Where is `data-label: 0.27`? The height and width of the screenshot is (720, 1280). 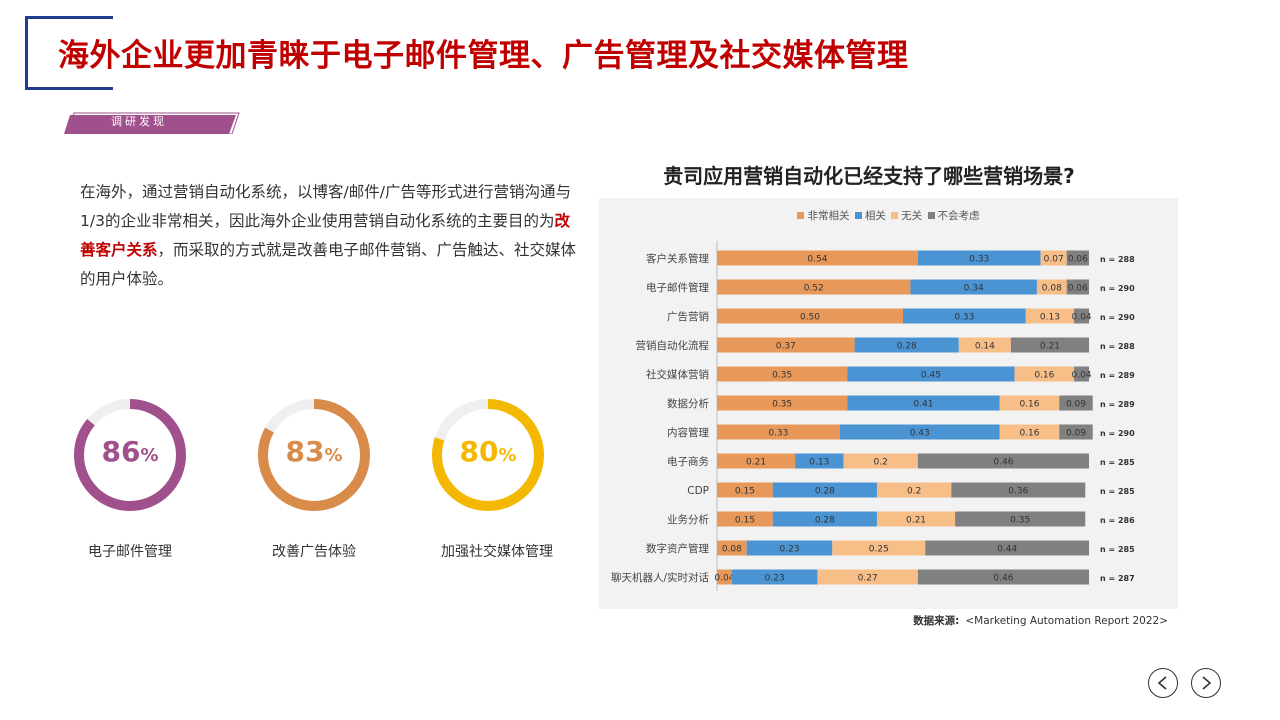 data-label: 0.27 is located at coordinates (868, 579).